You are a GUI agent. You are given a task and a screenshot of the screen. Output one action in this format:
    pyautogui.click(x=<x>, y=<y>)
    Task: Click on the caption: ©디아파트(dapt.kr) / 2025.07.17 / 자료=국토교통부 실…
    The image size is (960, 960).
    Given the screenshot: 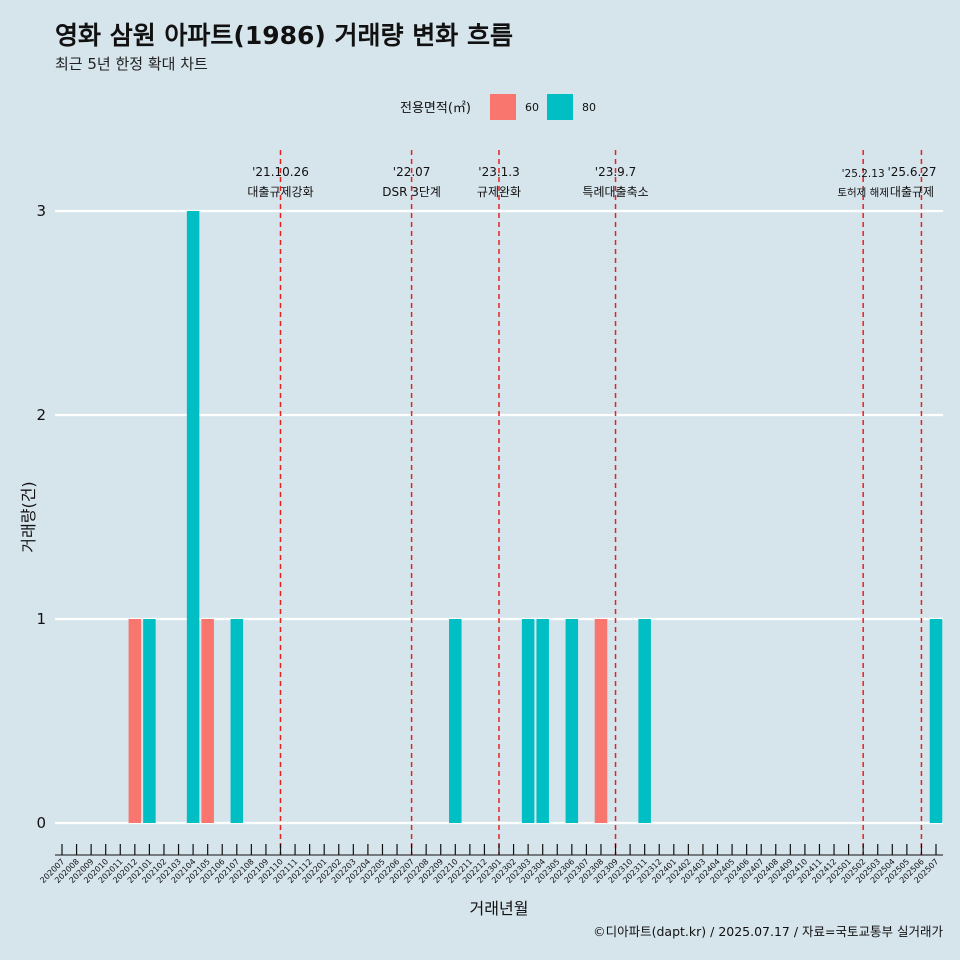 What is the action you would take?
    pyautogui.click(x=768, y=931)
    